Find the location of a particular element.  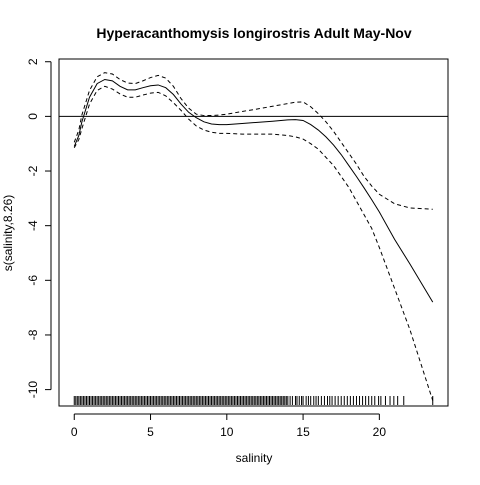

y-tick-label: -10 is located at coordinates (33, 390).